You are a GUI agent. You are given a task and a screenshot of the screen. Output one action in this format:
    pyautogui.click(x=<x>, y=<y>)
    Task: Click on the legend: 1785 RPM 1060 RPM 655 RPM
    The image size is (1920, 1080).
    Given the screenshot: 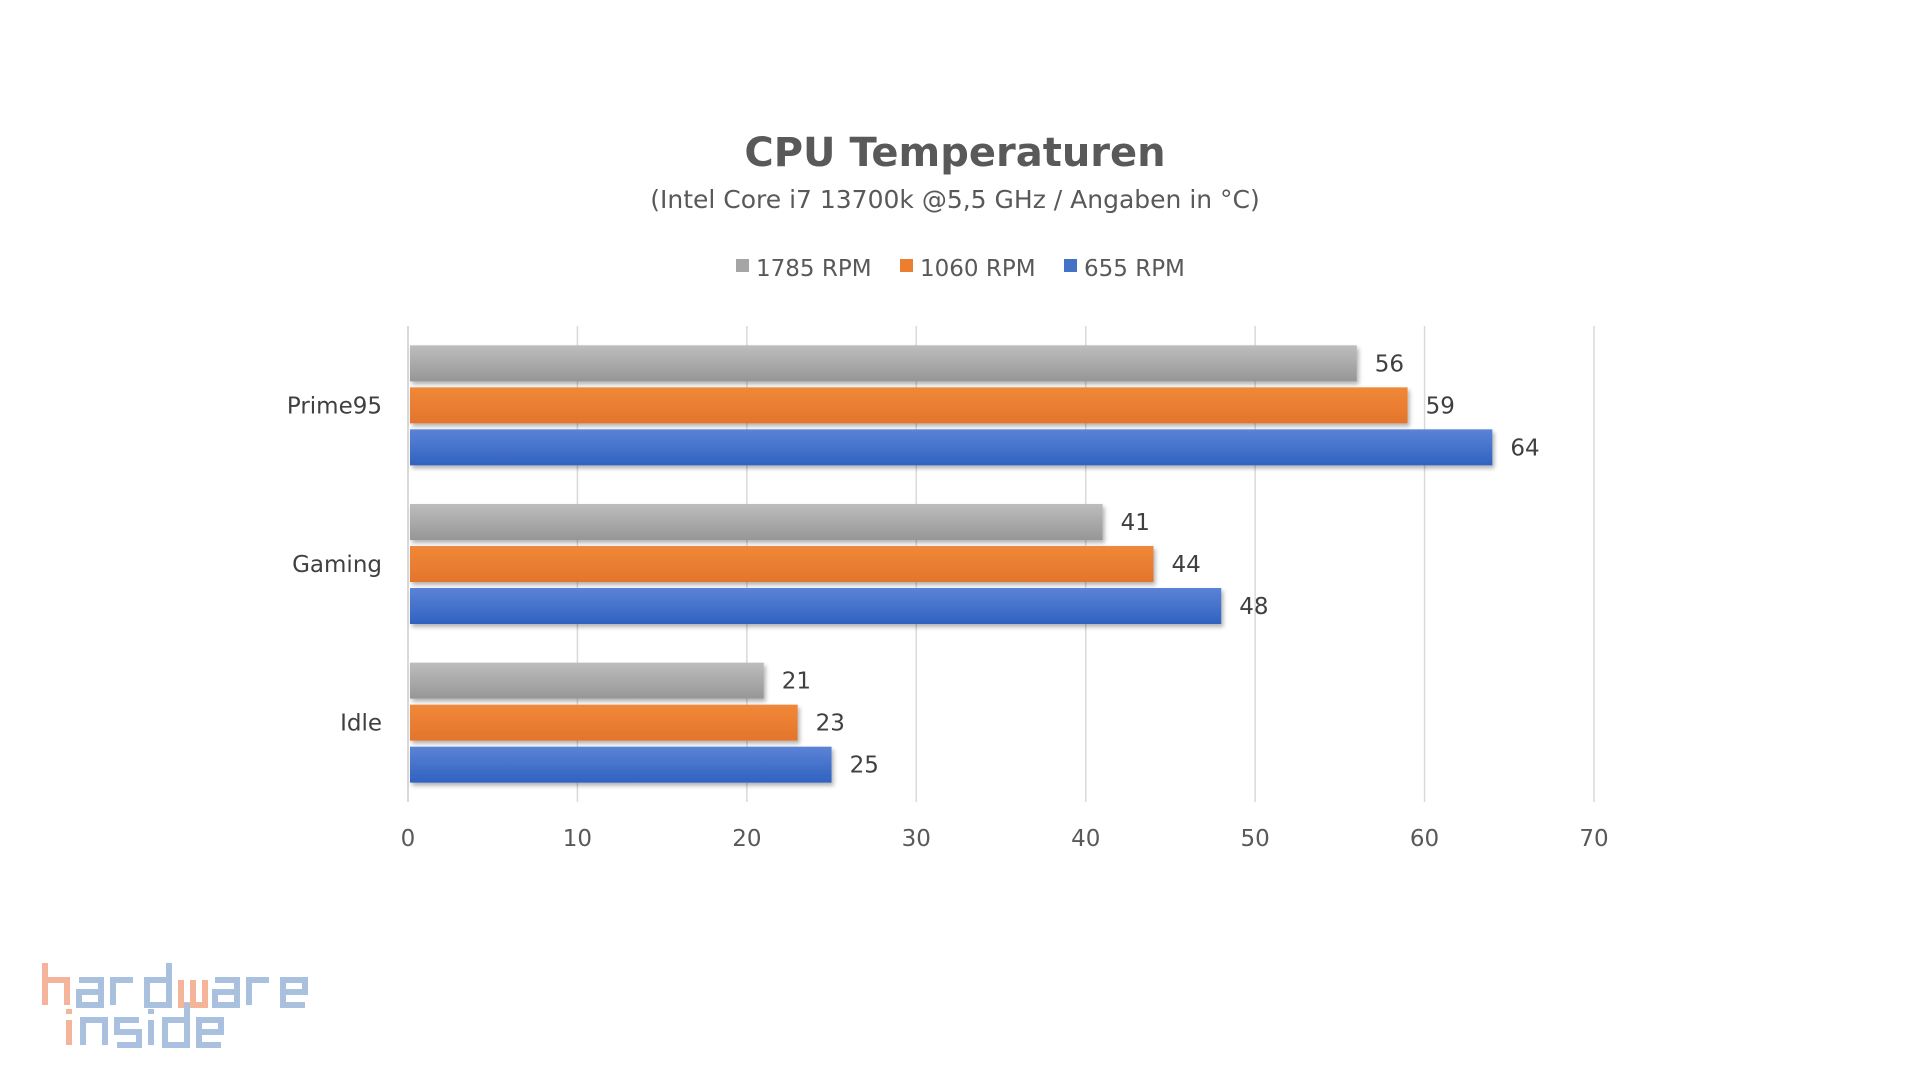 What is the action you would take?
    pyautogui.click(x=960, y=269)
    